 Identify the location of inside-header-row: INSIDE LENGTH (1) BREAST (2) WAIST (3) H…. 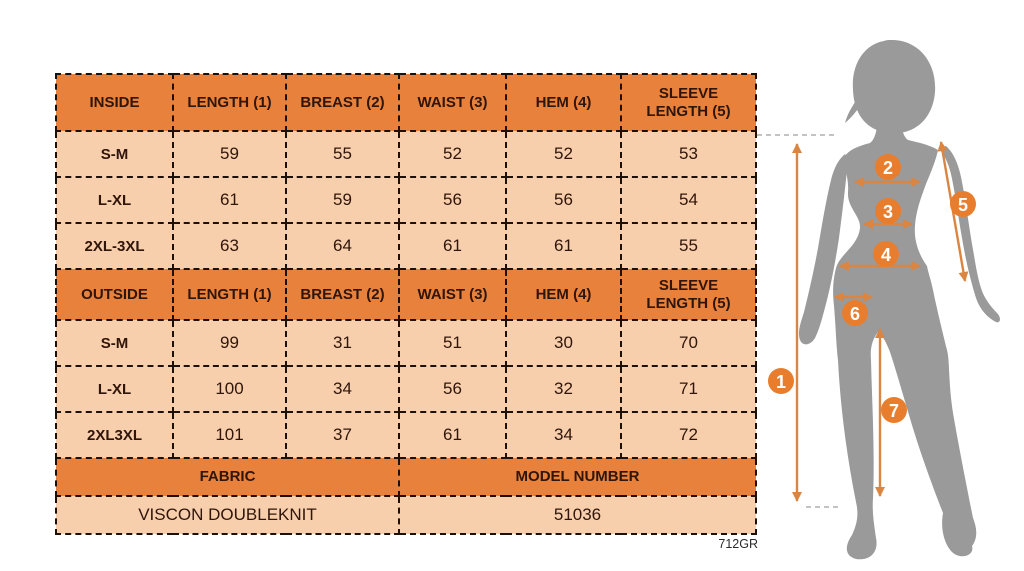
(406, 102).